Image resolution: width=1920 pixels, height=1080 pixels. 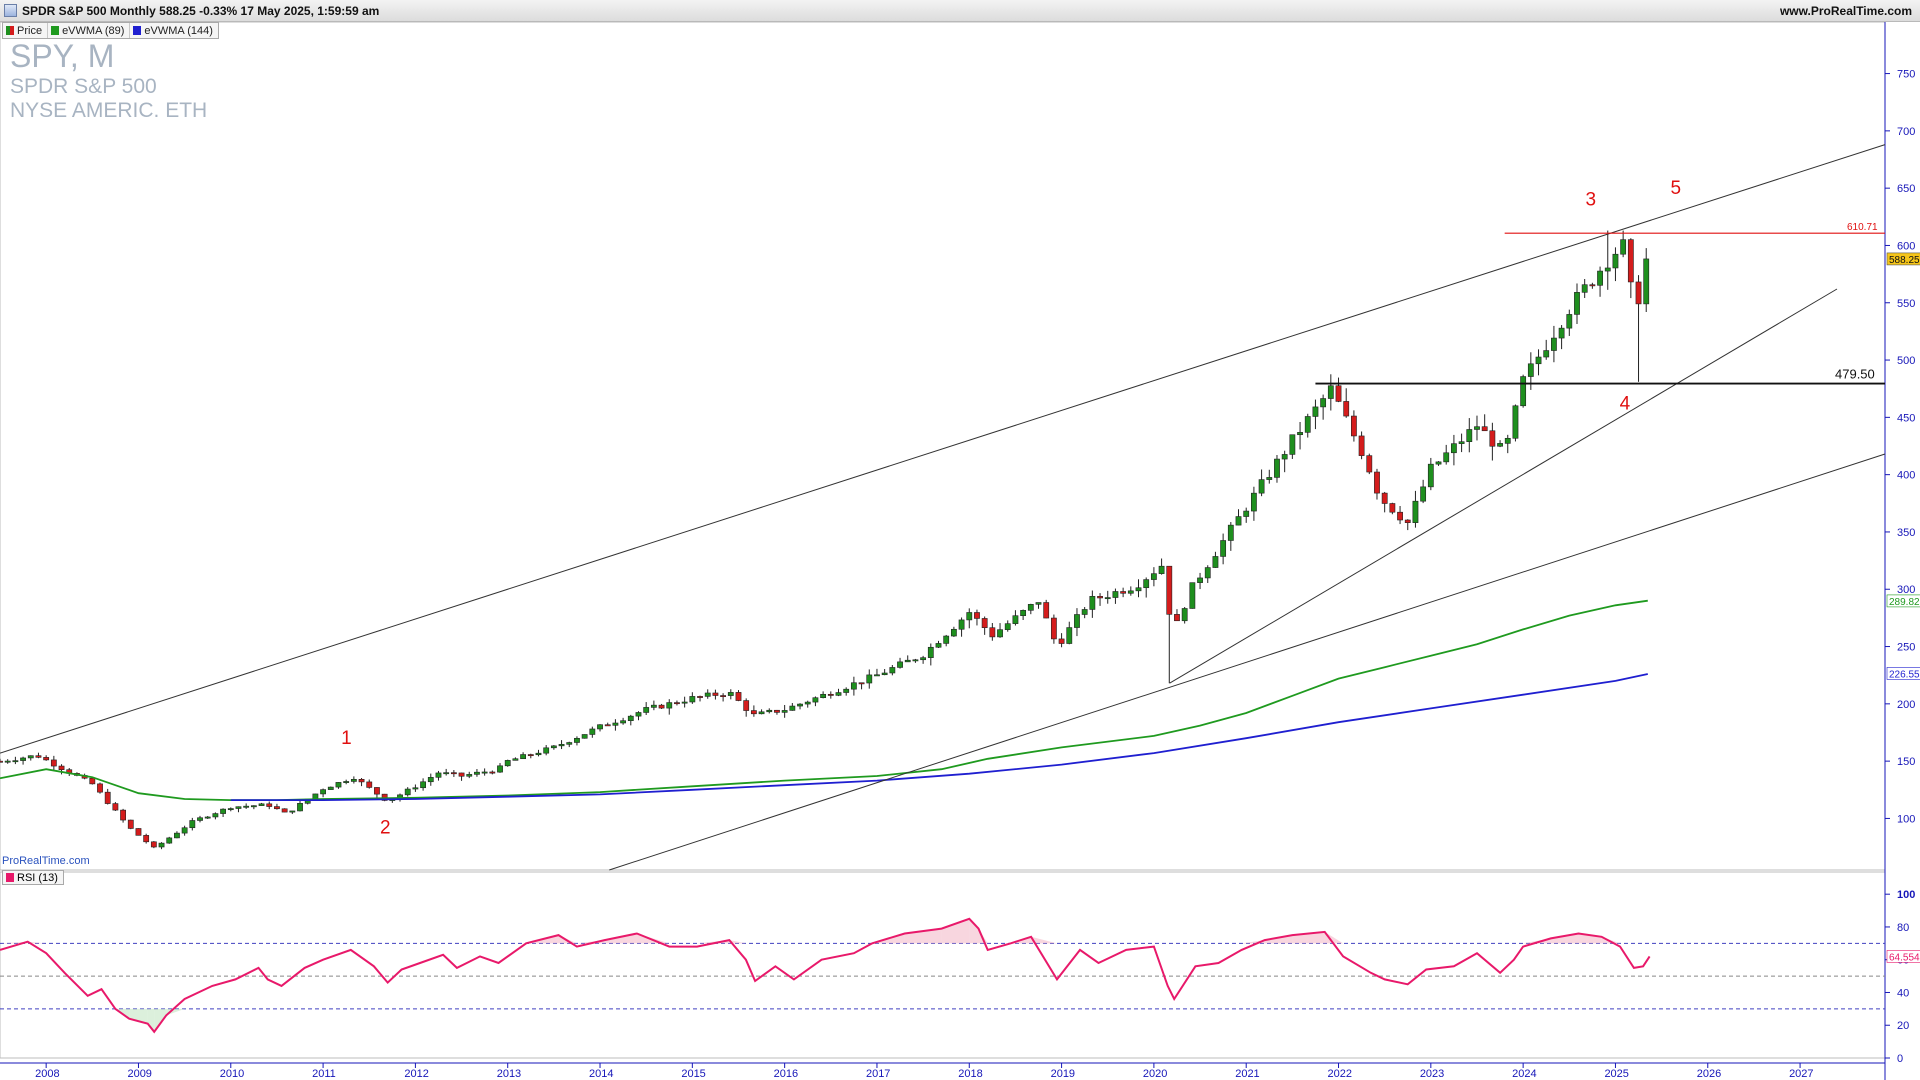 I want to click on site-link: www.ProRealTime.com, so click(x=1845, y=11).